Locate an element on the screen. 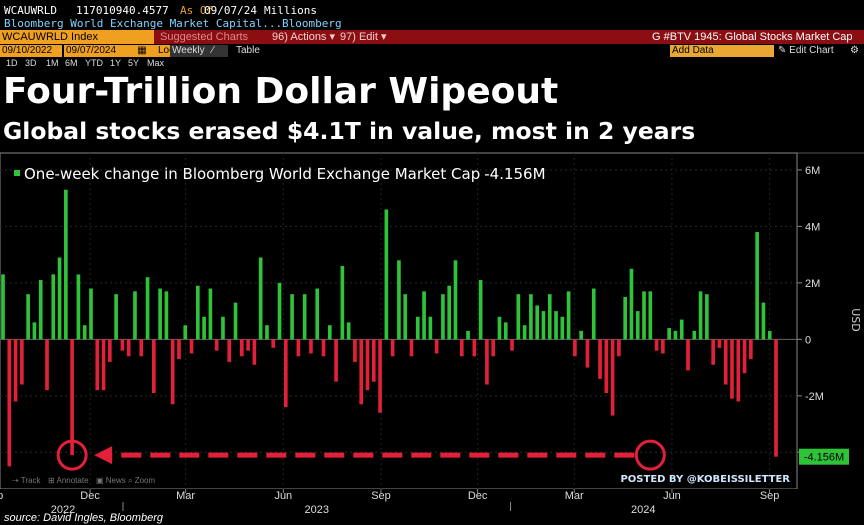 This screenshot has width=864, height=525. add-data-field: Add Data is located at coordinates (722, 51).